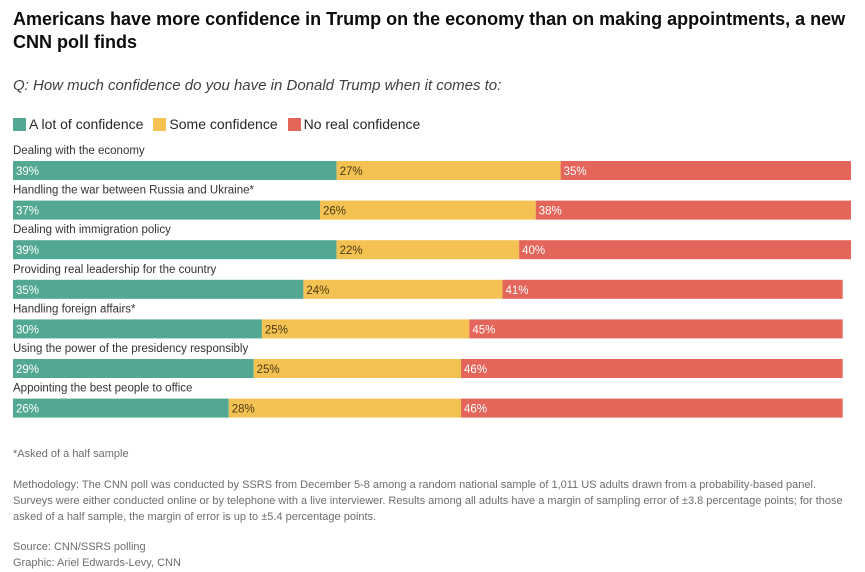 The height and width of the screenshot is (572, 865). What do you see at coordinates (27, 370) in the screenshot?
I see `value-label-a-lot-of-confidence-6: 29%` at bounding box center [27, 370].